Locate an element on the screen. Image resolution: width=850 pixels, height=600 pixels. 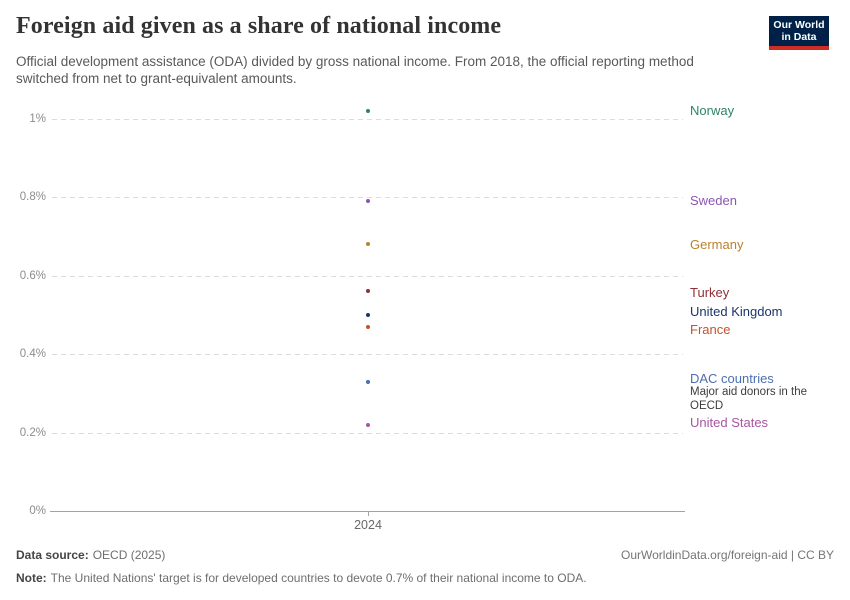
owid-logo-line1: Our World is located at coordinates (799, 25).